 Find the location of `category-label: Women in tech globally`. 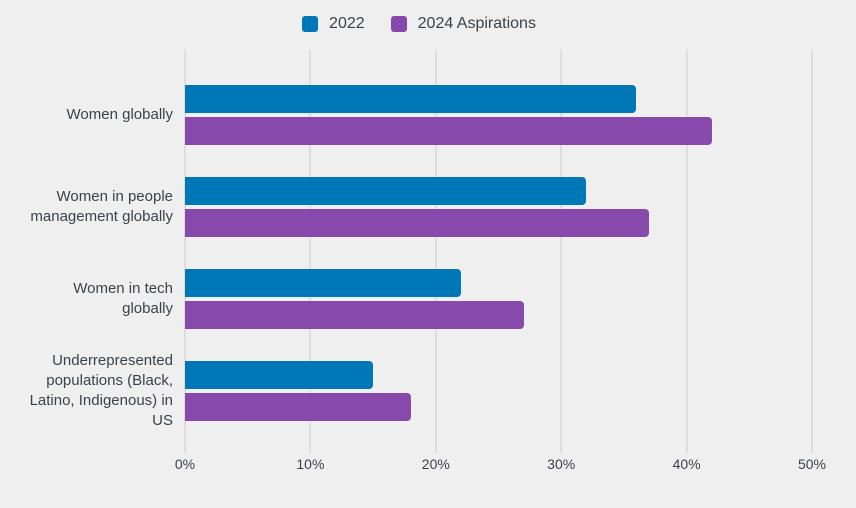

category-label: Women in tech globally is located at coordinates (86, 299).